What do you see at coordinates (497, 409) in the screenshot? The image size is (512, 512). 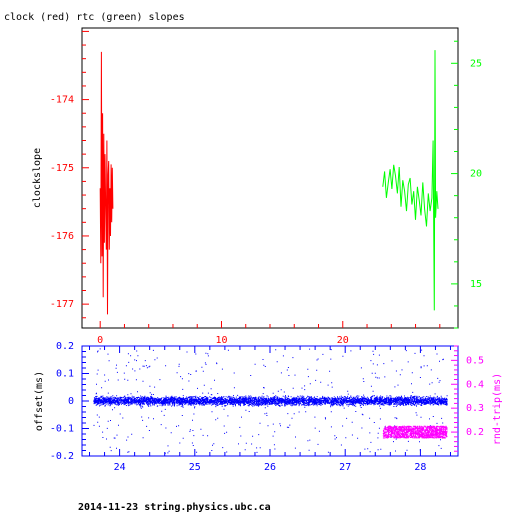 I see `y-right-axis-label: rnd-trip(ms)` at bounding box center [497, 409].